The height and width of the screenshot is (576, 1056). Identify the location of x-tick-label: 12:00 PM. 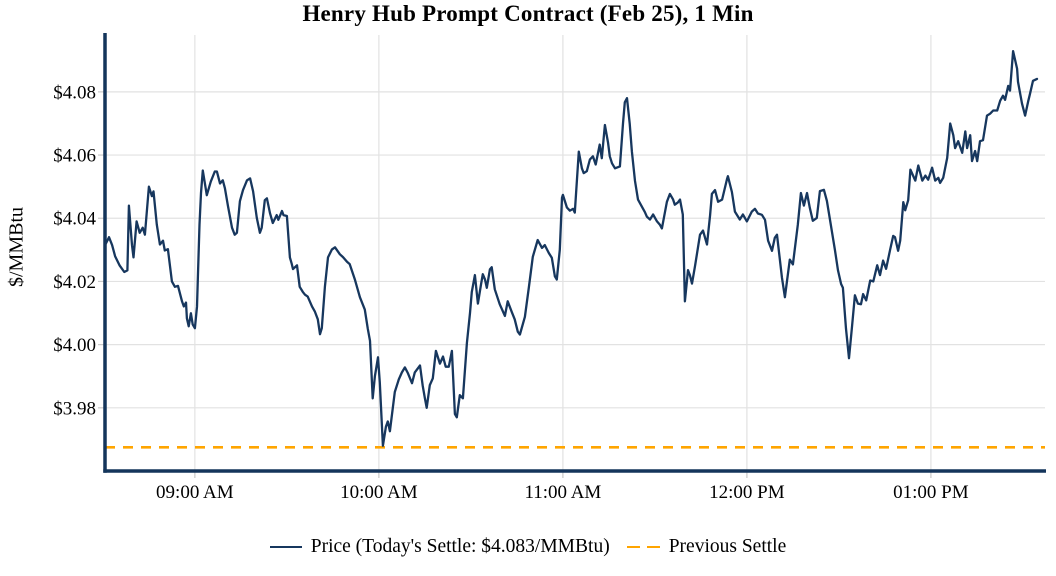
(747, 492).